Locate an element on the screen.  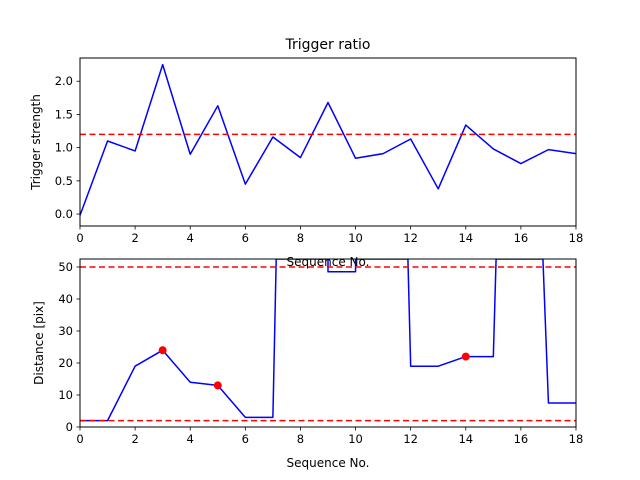
y-axis-label: Distance [pix] is located at coordinates (39, 343).